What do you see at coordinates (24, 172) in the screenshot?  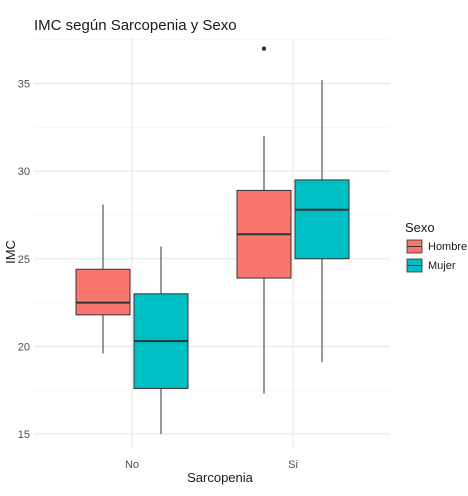 I see `y-tick-label: 30` at bounding box center [24, 172].